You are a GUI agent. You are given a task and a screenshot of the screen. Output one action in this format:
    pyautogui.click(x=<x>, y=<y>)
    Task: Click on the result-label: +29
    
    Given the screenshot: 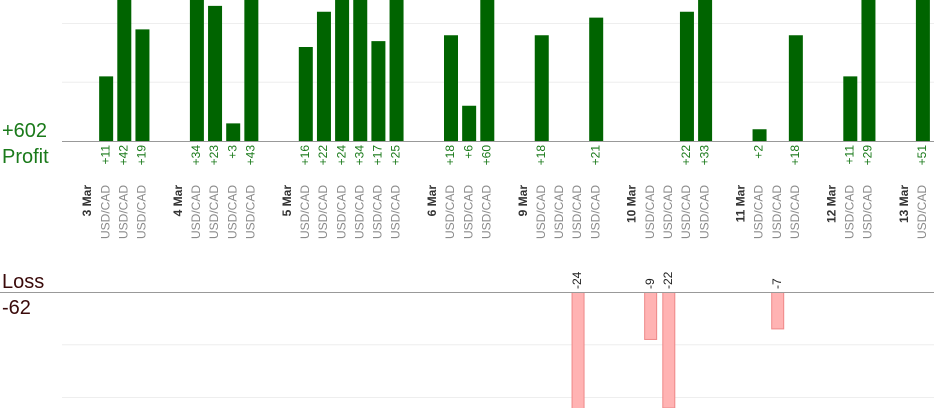 What is the action you would take?
    pyautogui.click(x=868, y=155)
    